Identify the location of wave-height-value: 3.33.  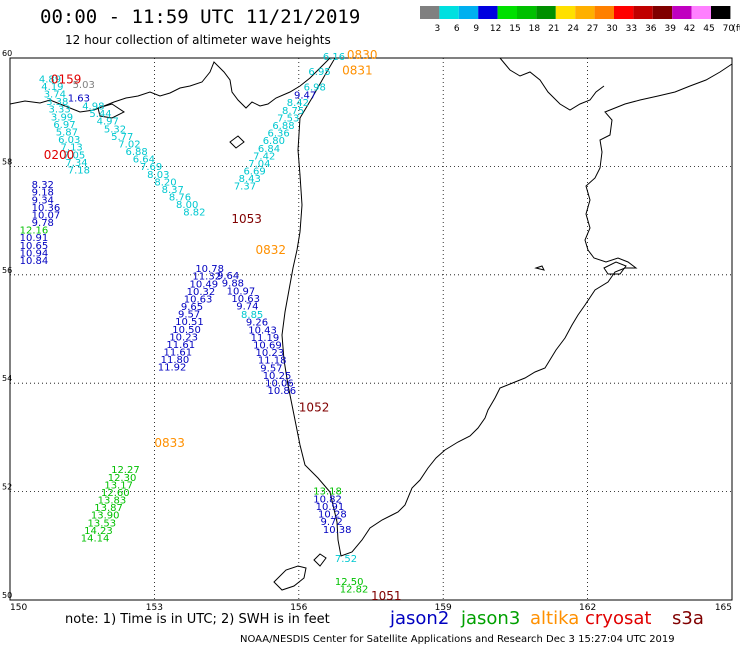
(60, 110).